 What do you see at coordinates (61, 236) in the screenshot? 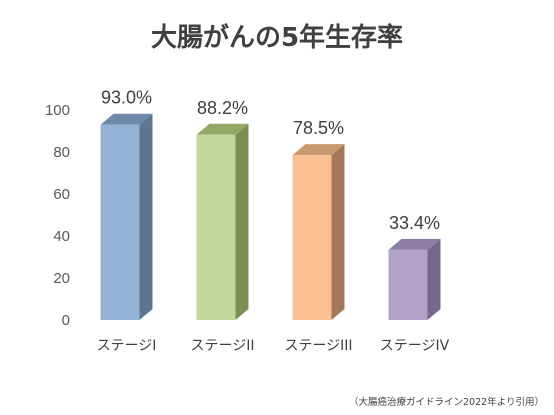
I see `y-tick-label: 40` at bounding box center [61, 236].